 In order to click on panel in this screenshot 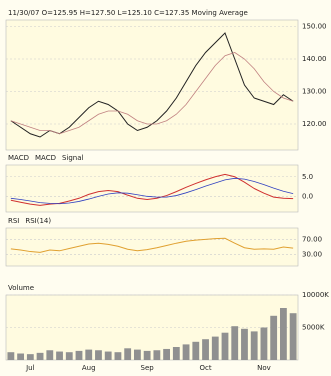, I will do `click(152, 247)`.